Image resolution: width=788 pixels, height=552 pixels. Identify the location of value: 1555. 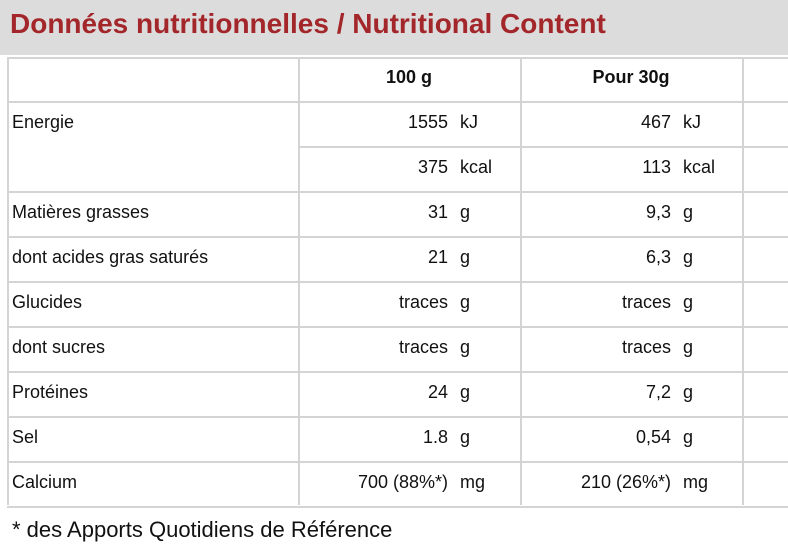
(427, 122).